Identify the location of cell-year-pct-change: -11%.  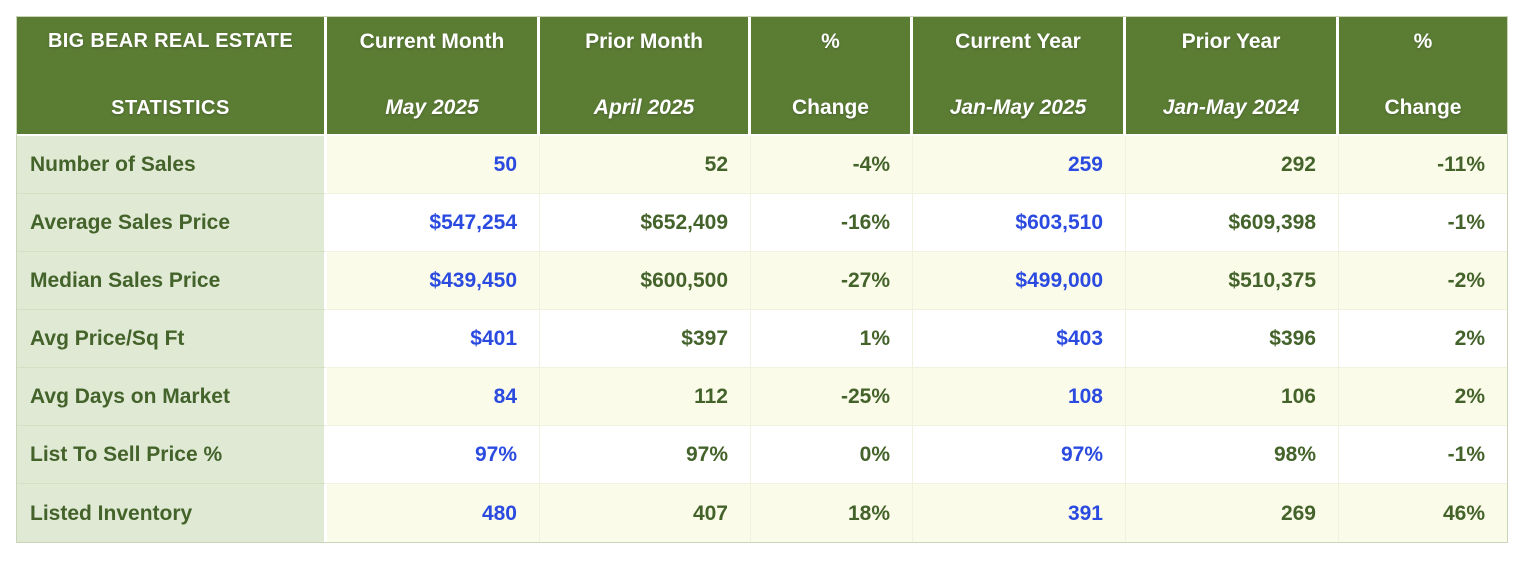
(1423, 165).